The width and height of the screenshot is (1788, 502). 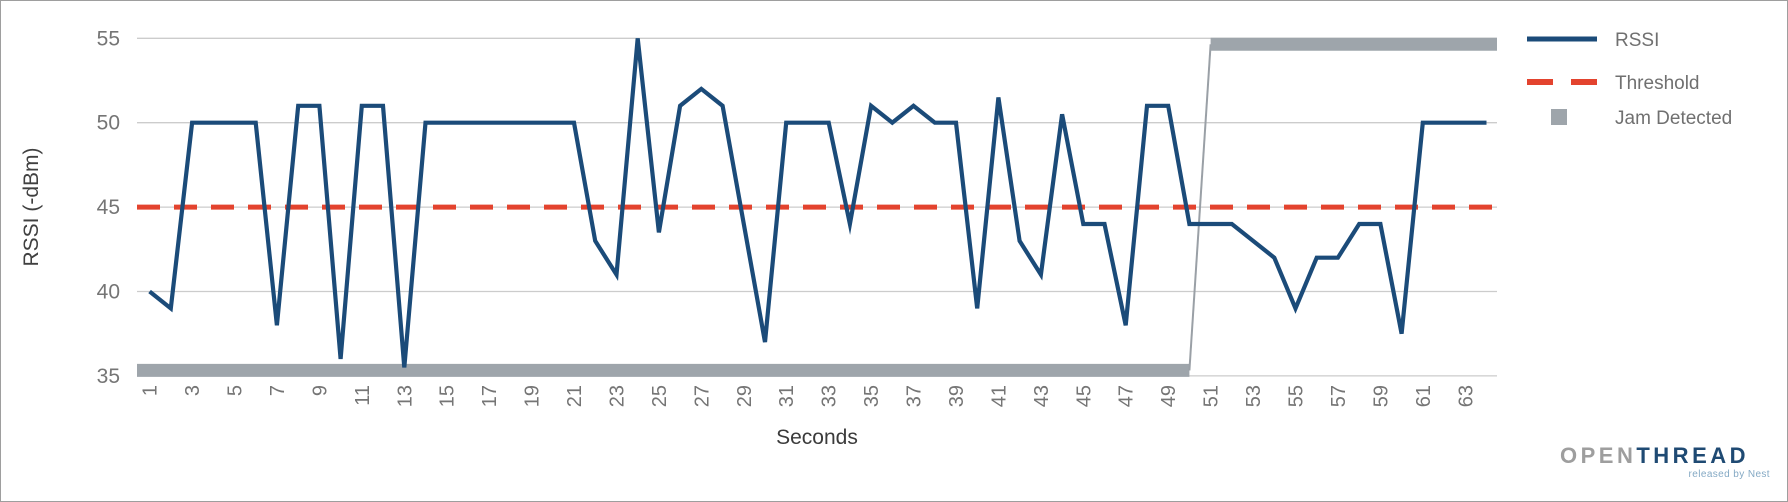 What do you see at coordinates (363, 395) in the screenshot?
I see `svg-text: 11` at bounding box center [363, 395].